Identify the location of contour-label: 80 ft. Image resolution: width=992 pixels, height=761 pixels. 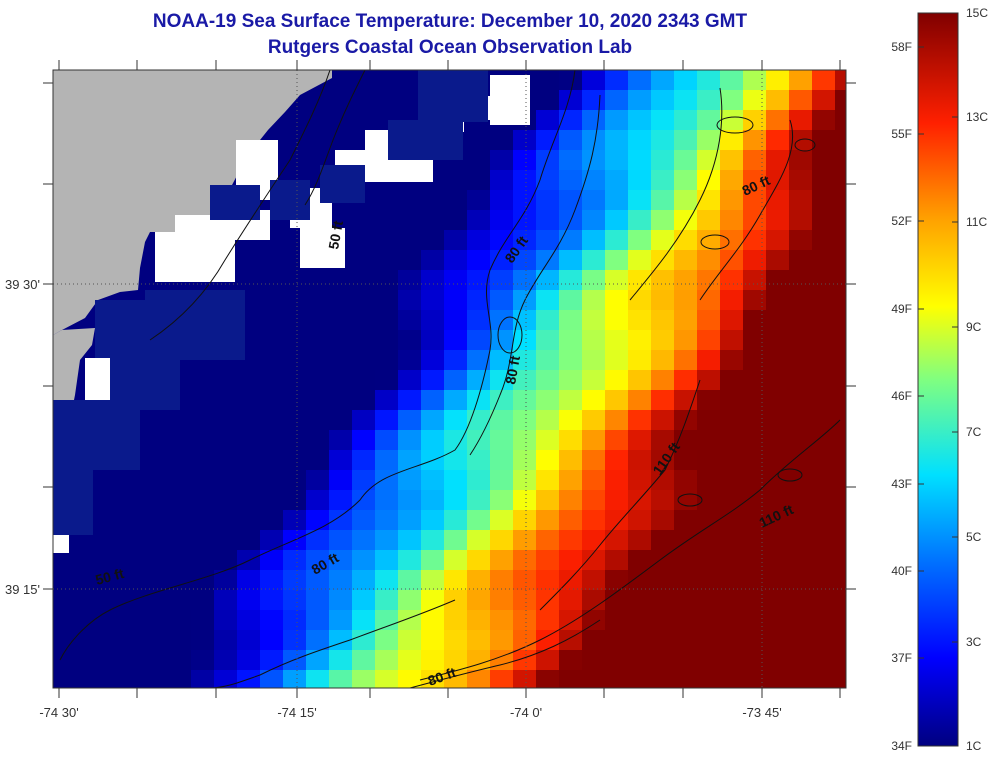
(512, 369).